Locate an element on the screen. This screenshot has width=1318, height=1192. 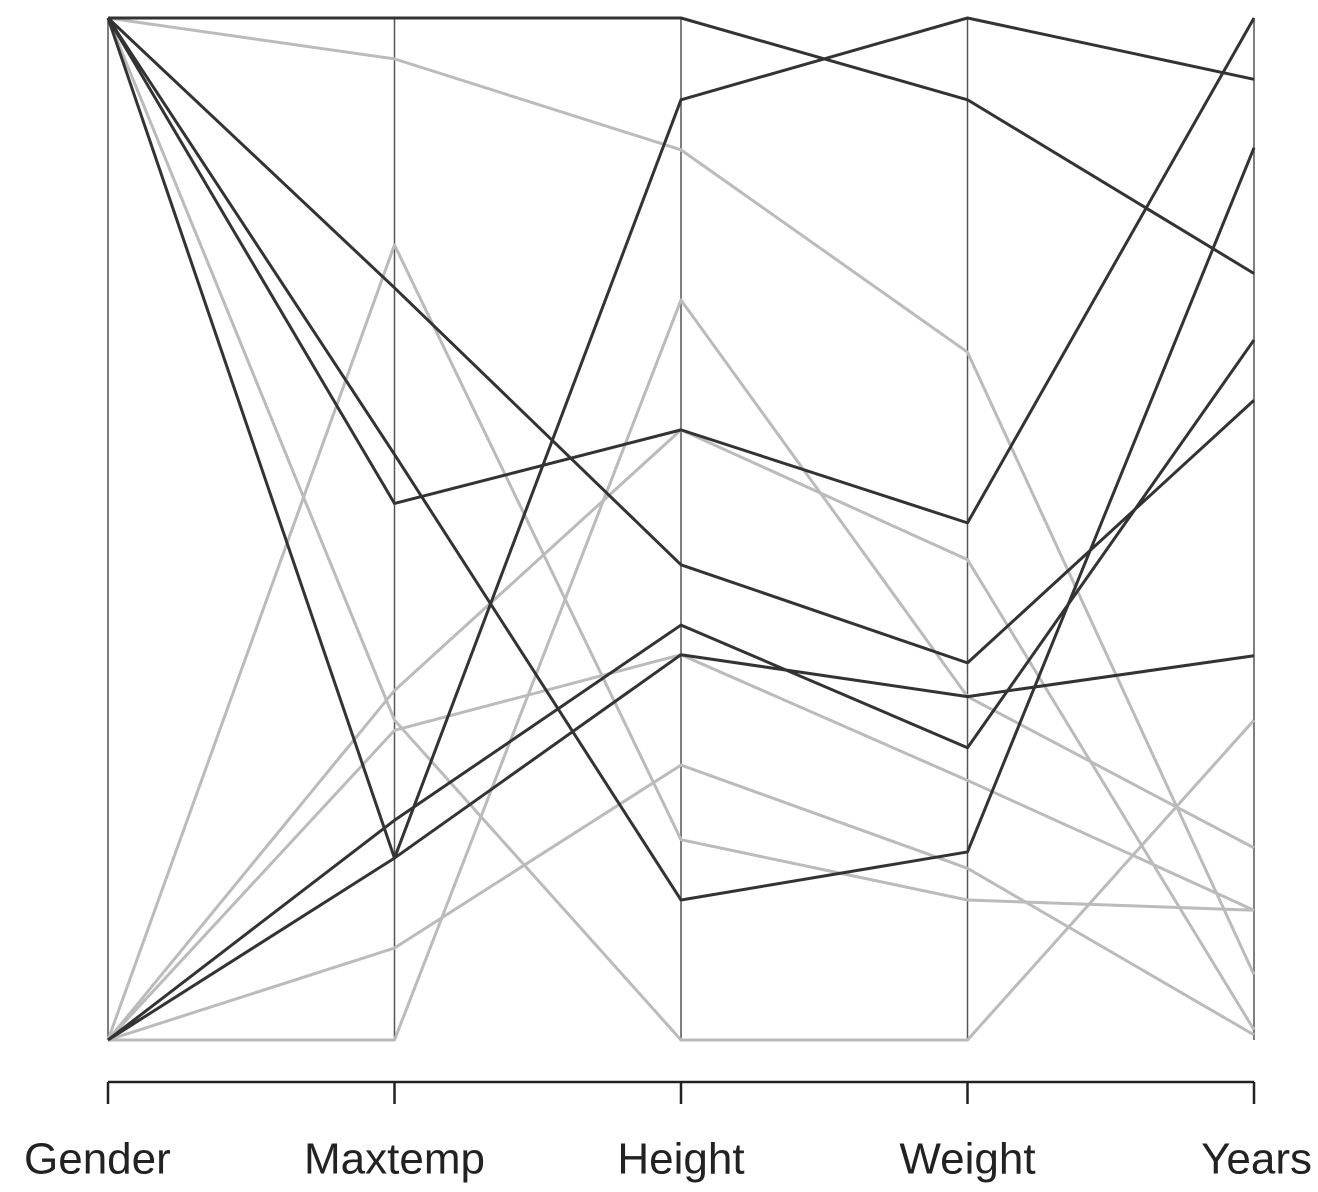
x-tick-label: Years is located at coordinates (1256, 1159).